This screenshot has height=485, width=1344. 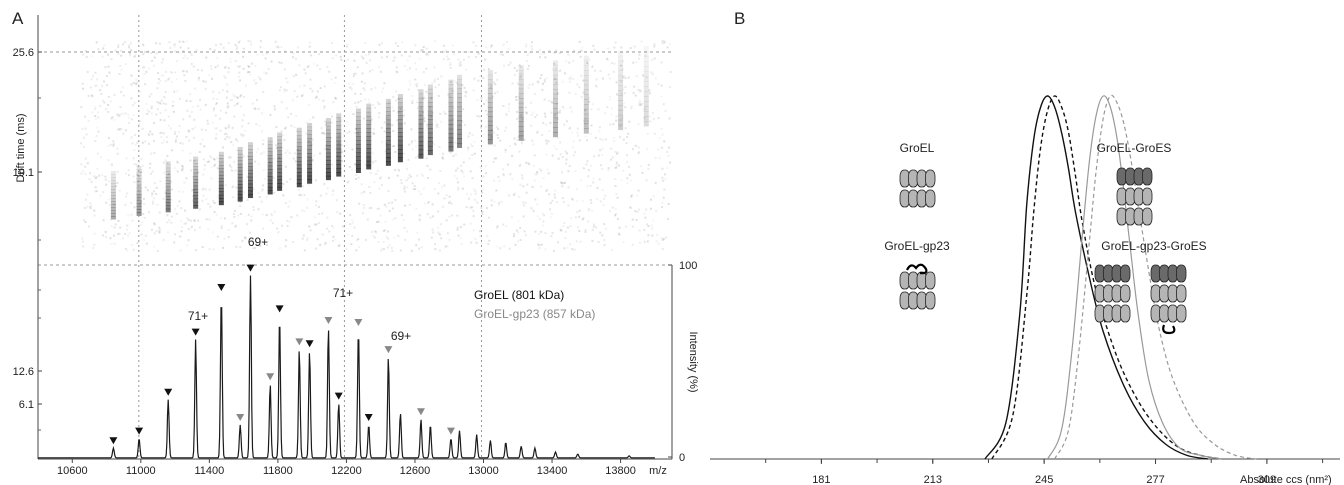 What do you see at coordinates (552, 471) in the screenshot?
I see `x-tick-label: 13400` at bounding box center [552, 471].